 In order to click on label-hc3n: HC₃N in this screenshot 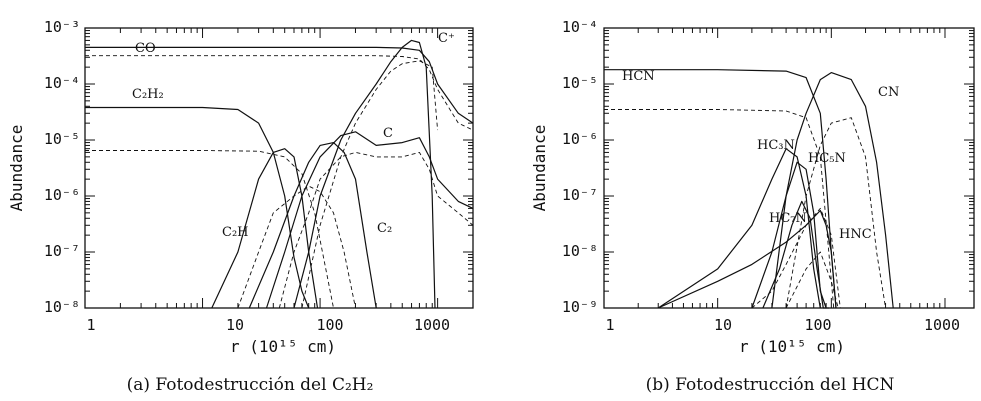, I will do `click(776, 145)`.